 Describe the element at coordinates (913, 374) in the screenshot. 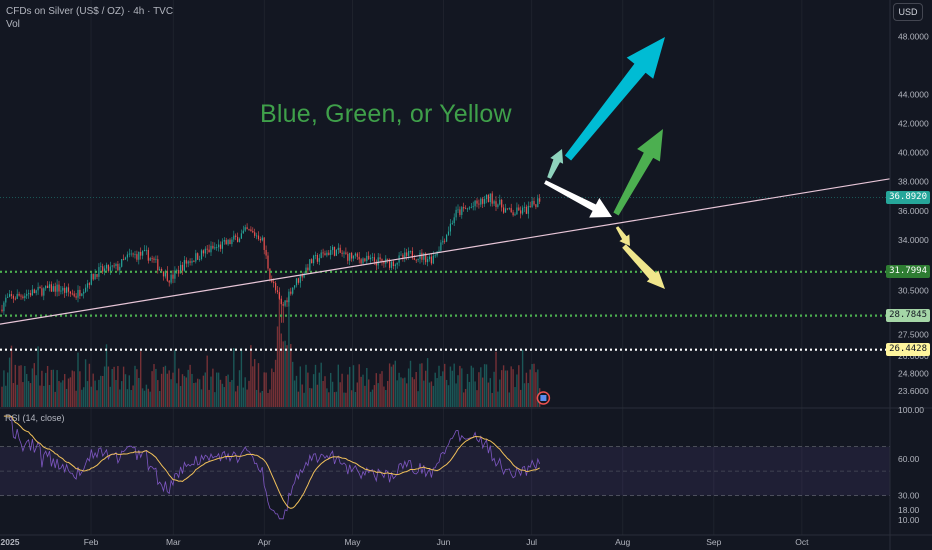

I see `price-axis-tick: 24.8000` at that location.